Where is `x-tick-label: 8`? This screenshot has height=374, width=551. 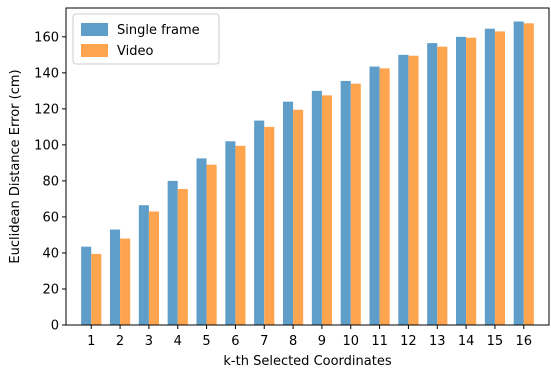 x-tick-label: 8 is located at coordinates (293, 341).